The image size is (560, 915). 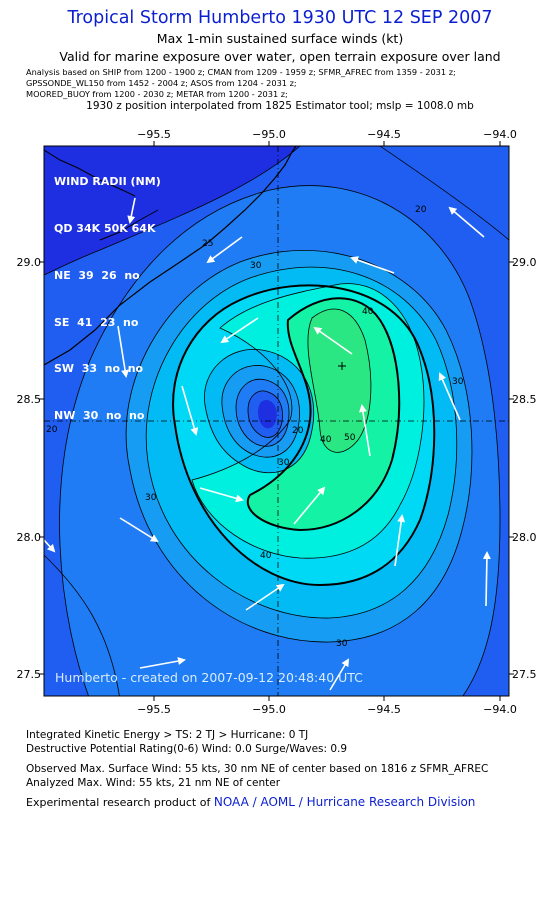 What do you see at coordinates (99, 369) in the screenshot?
I see `wind-radii-row-sw: SW 33 no no` at bounding box center [99, 369].